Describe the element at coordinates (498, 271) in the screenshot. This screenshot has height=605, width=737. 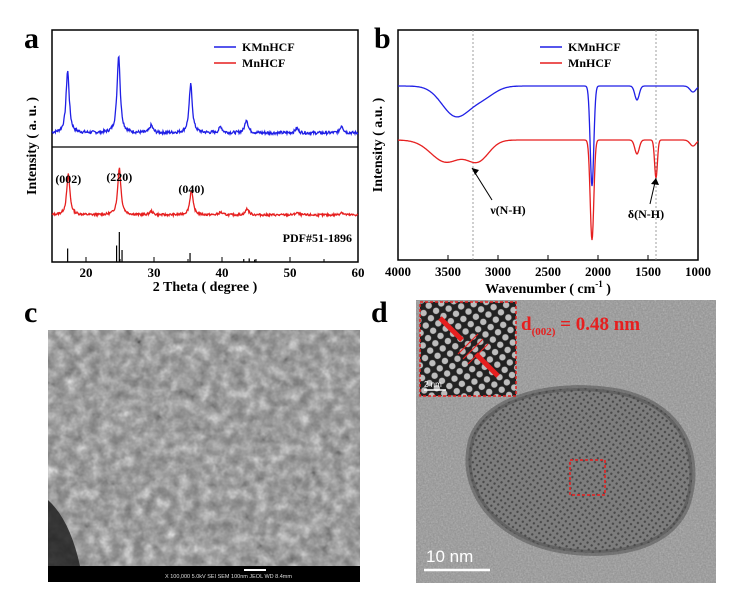
I see `panel-b-x-tick-label: 3000` at that location.